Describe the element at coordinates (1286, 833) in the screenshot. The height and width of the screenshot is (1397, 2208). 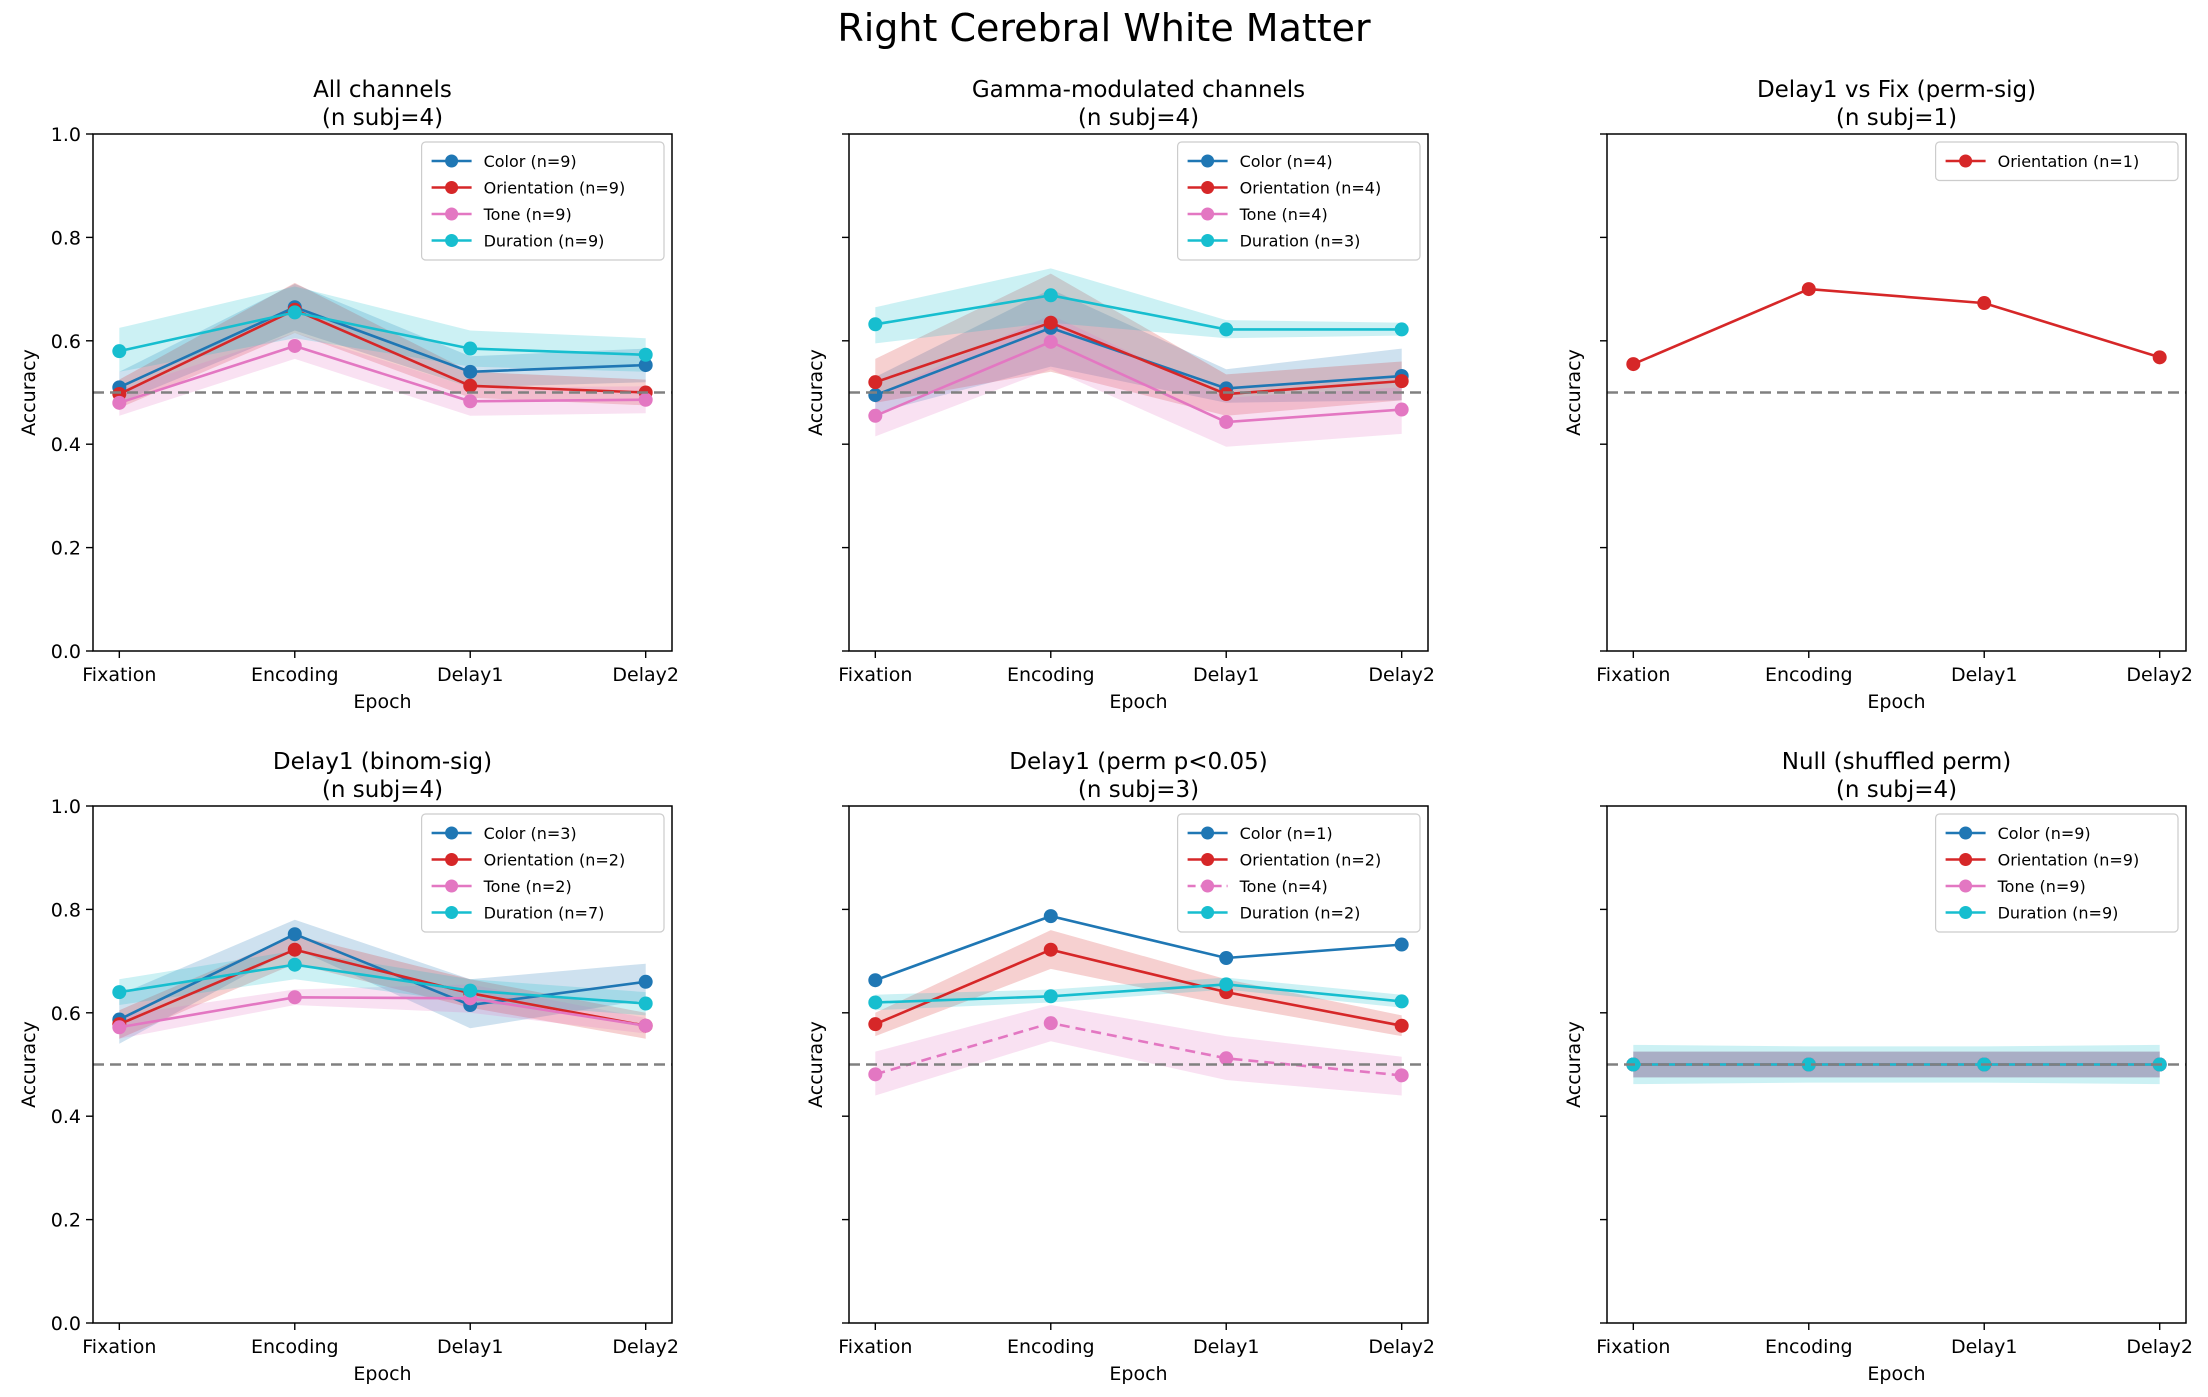
I see `legend-label: Color (n=1)` at that location.